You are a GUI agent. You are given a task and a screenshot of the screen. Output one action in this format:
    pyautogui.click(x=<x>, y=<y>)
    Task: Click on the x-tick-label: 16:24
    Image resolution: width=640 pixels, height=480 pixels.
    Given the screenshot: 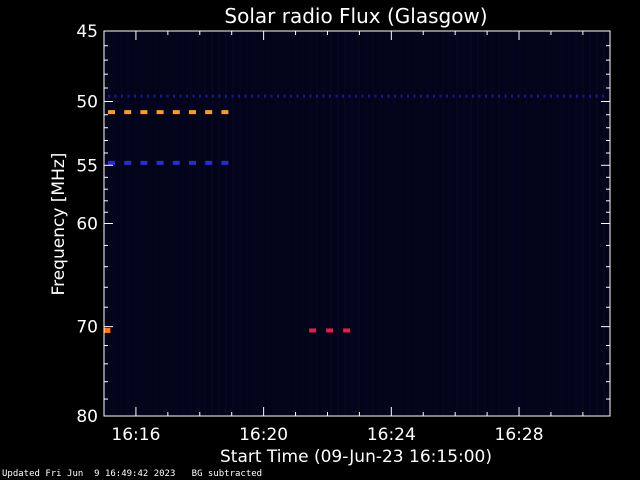 What is the action you would take?
    pyautogui.click(x=391, y=435)
    